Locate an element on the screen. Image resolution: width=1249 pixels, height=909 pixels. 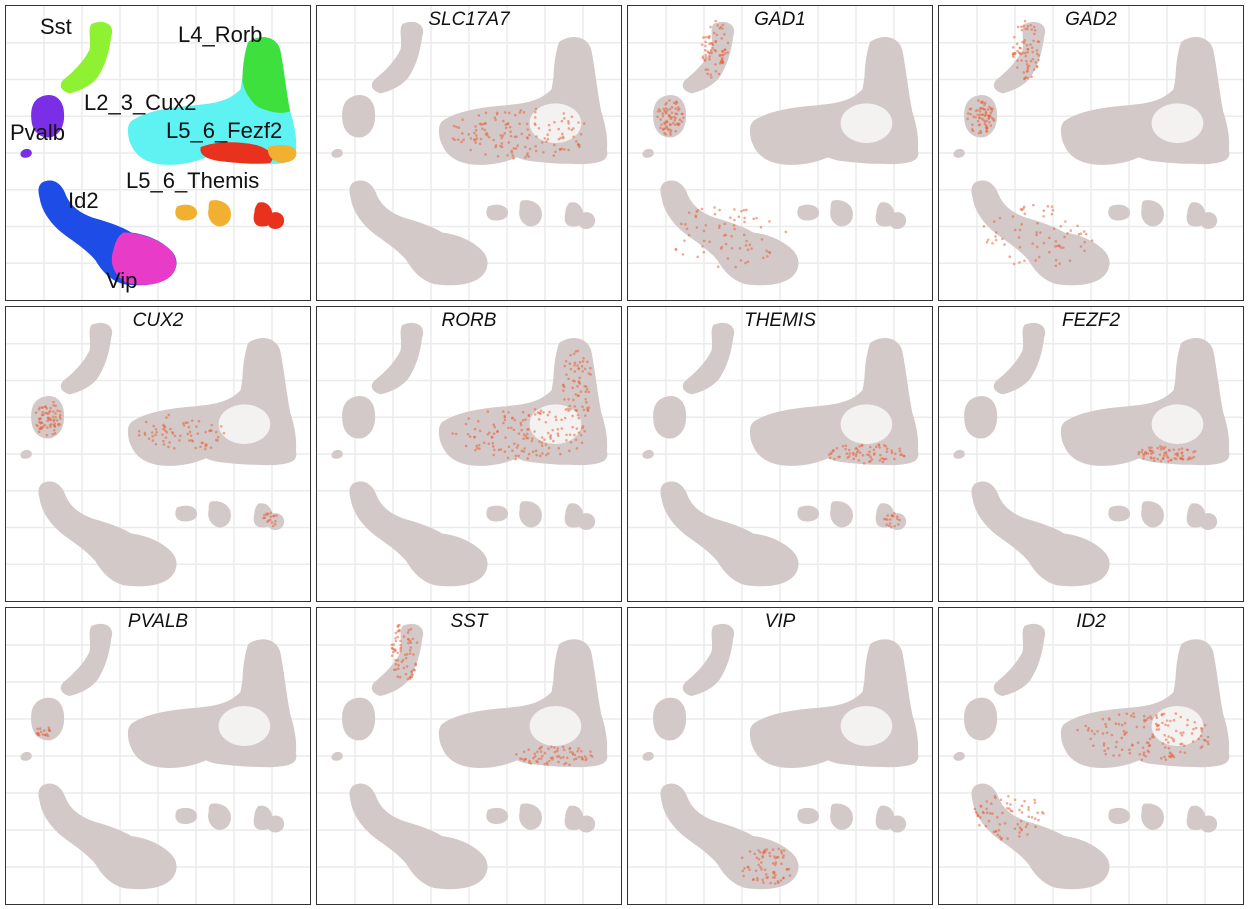
gene-panel-id2: ID2 is located at coordinates (1091, 756).